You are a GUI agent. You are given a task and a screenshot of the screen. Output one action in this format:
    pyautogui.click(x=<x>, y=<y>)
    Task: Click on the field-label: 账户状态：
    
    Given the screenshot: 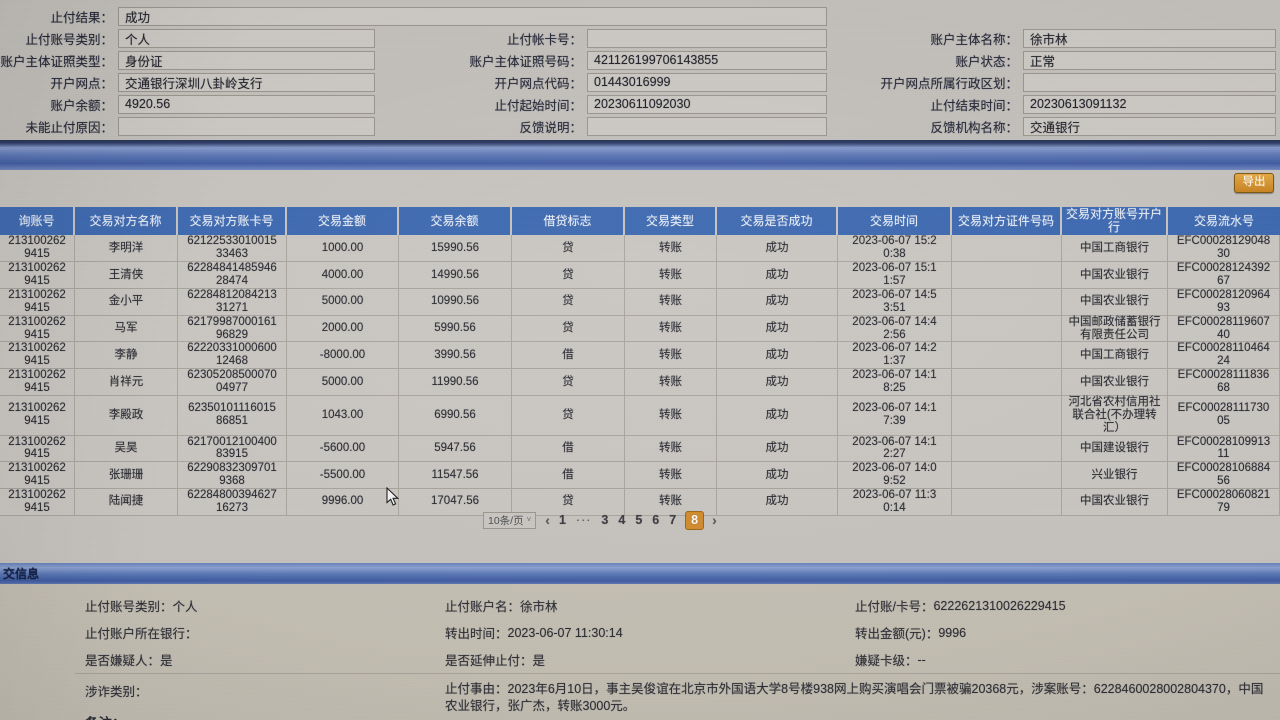 What is the action you would take?
    pyautogui.click(x=986, y=61)
    